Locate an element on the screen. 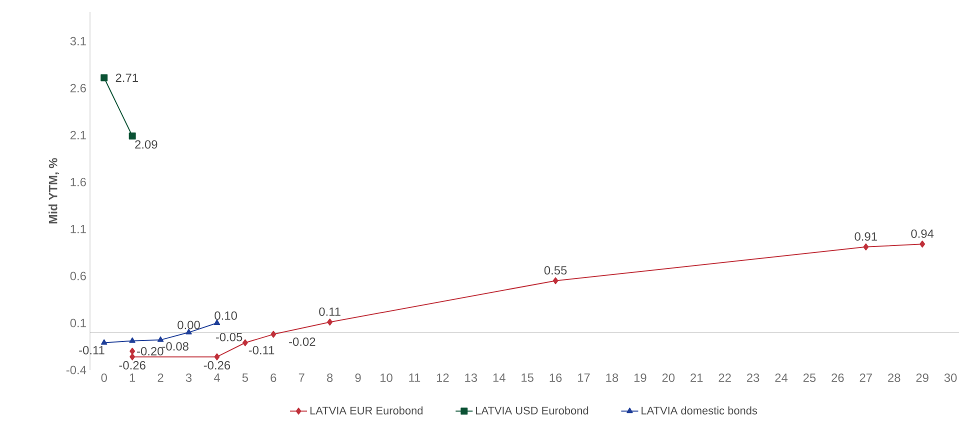  x-tick-label: 18 is located at coordinates (612, 378).